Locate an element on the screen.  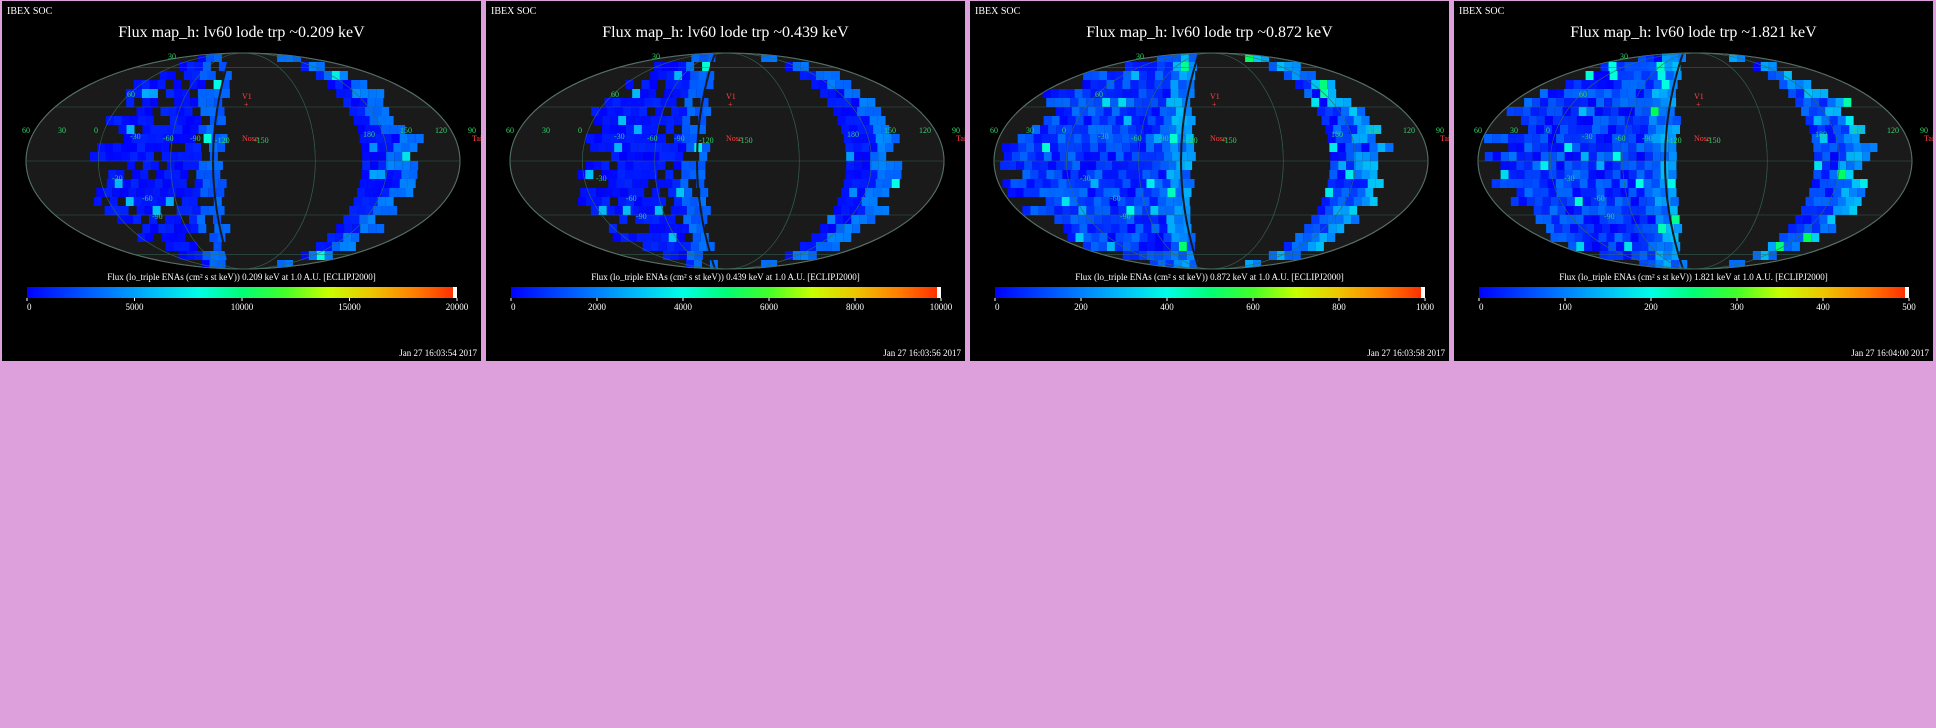
nose-marker: Nose is located at coordinates (250, 138).